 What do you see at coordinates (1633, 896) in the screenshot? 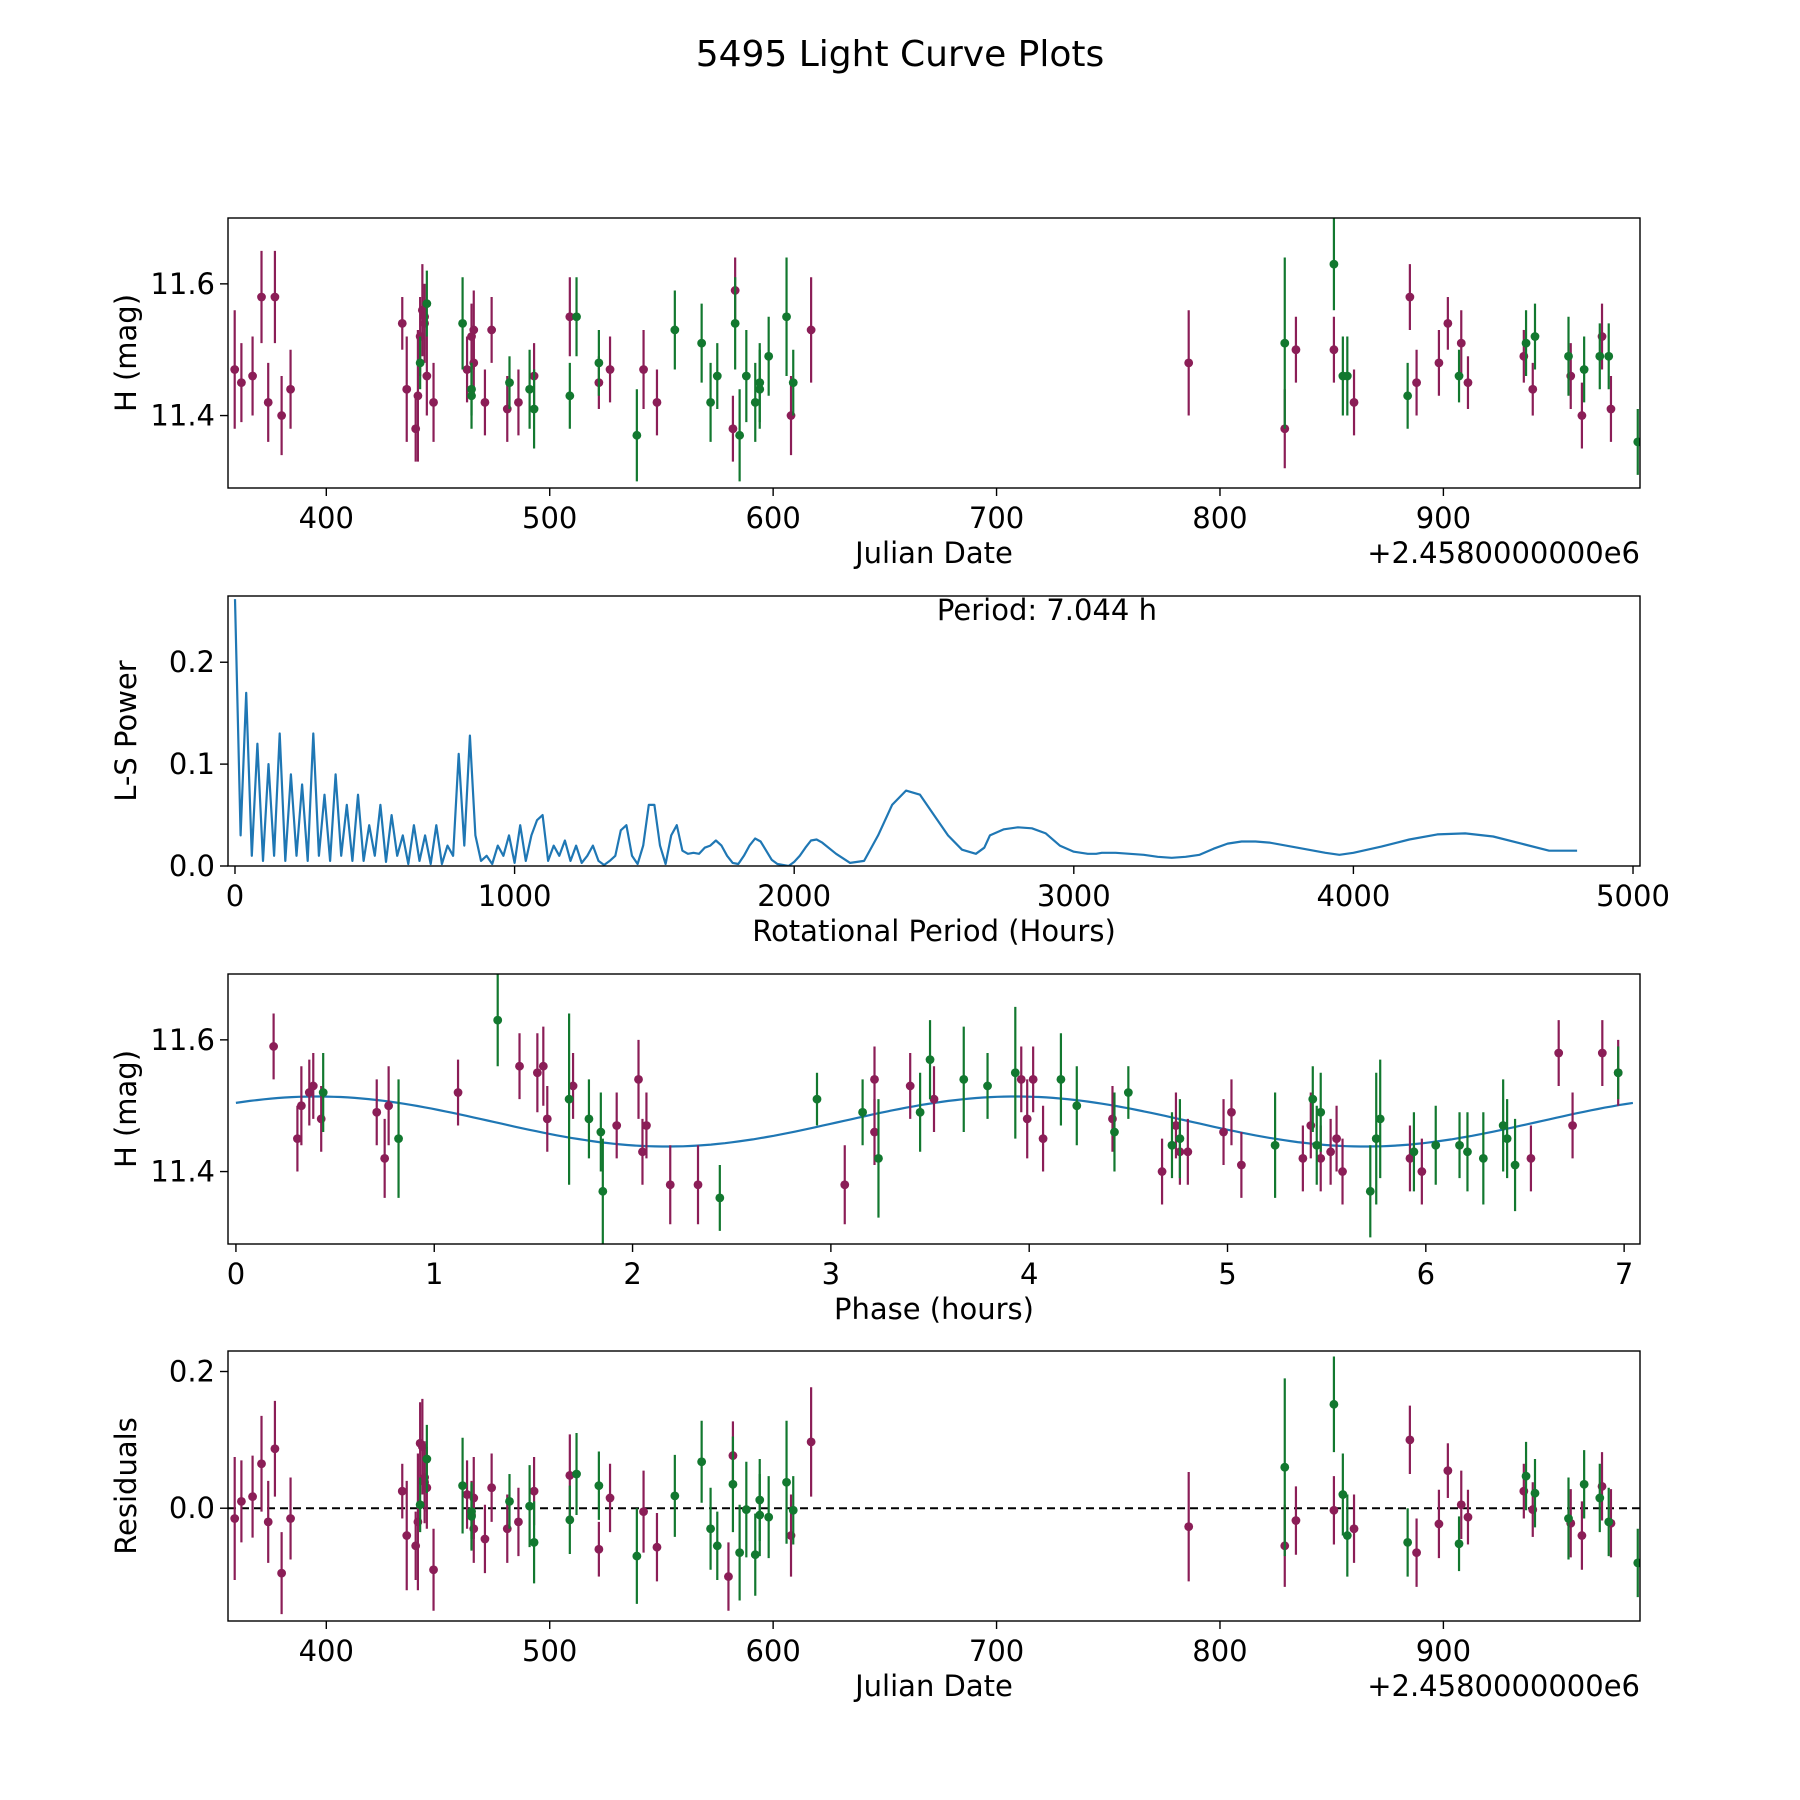
I see `x-tick-label: 5000` at bounding box center [1633, 896].